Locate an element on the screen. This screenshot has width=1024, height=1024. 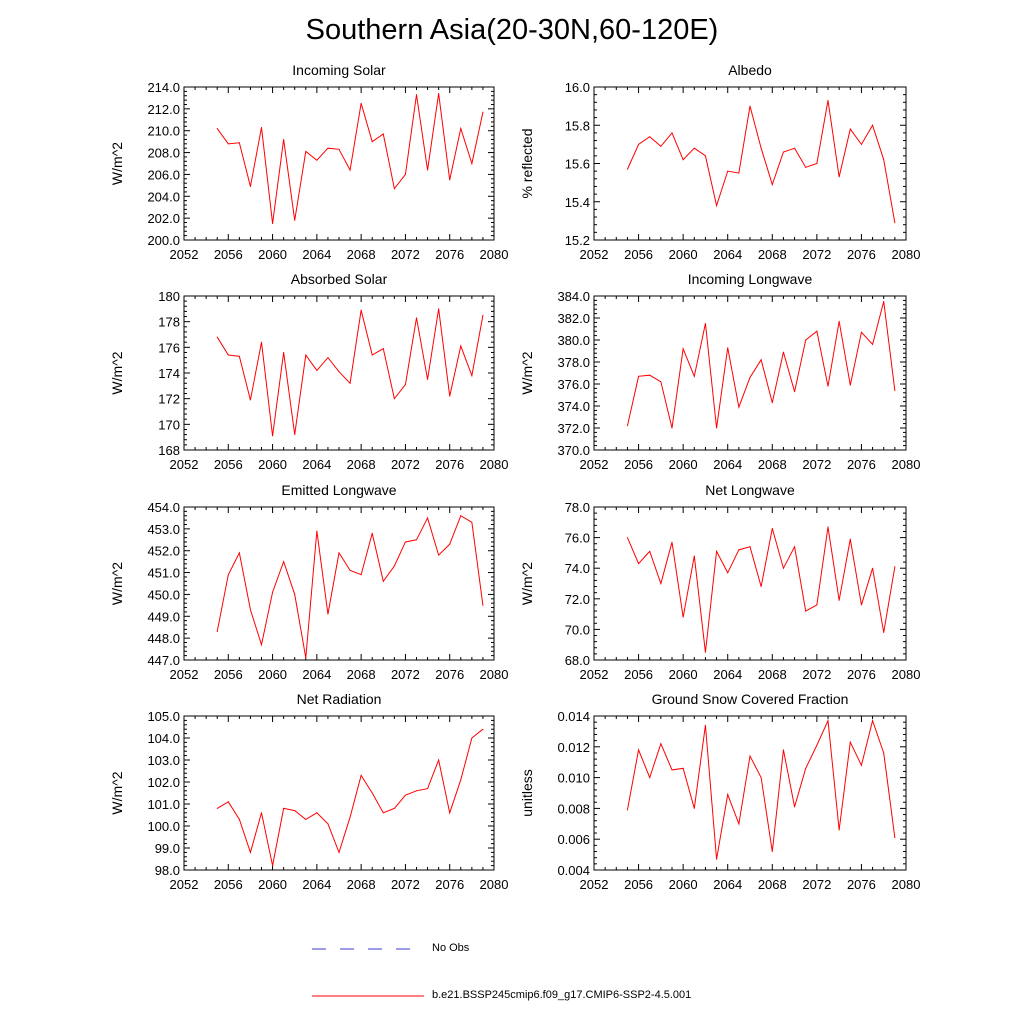
chart-emitted-longwave-title: Emitted Longwave is located at coordinates (338, 490).